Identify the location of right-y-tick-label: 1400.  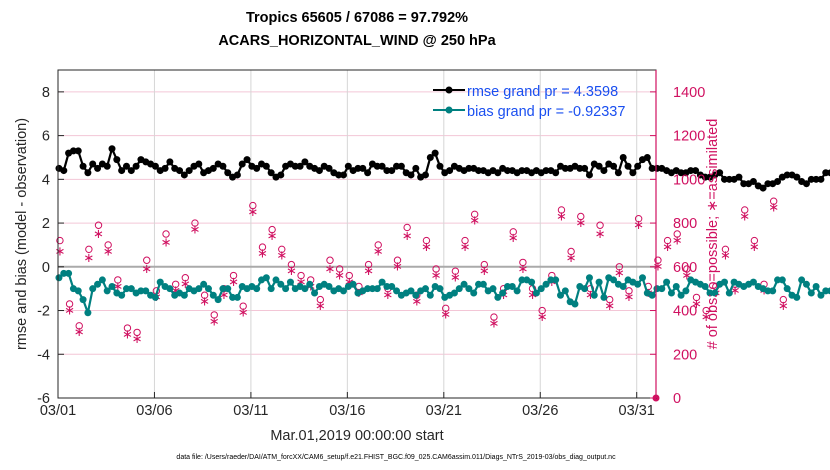
(689, 93).